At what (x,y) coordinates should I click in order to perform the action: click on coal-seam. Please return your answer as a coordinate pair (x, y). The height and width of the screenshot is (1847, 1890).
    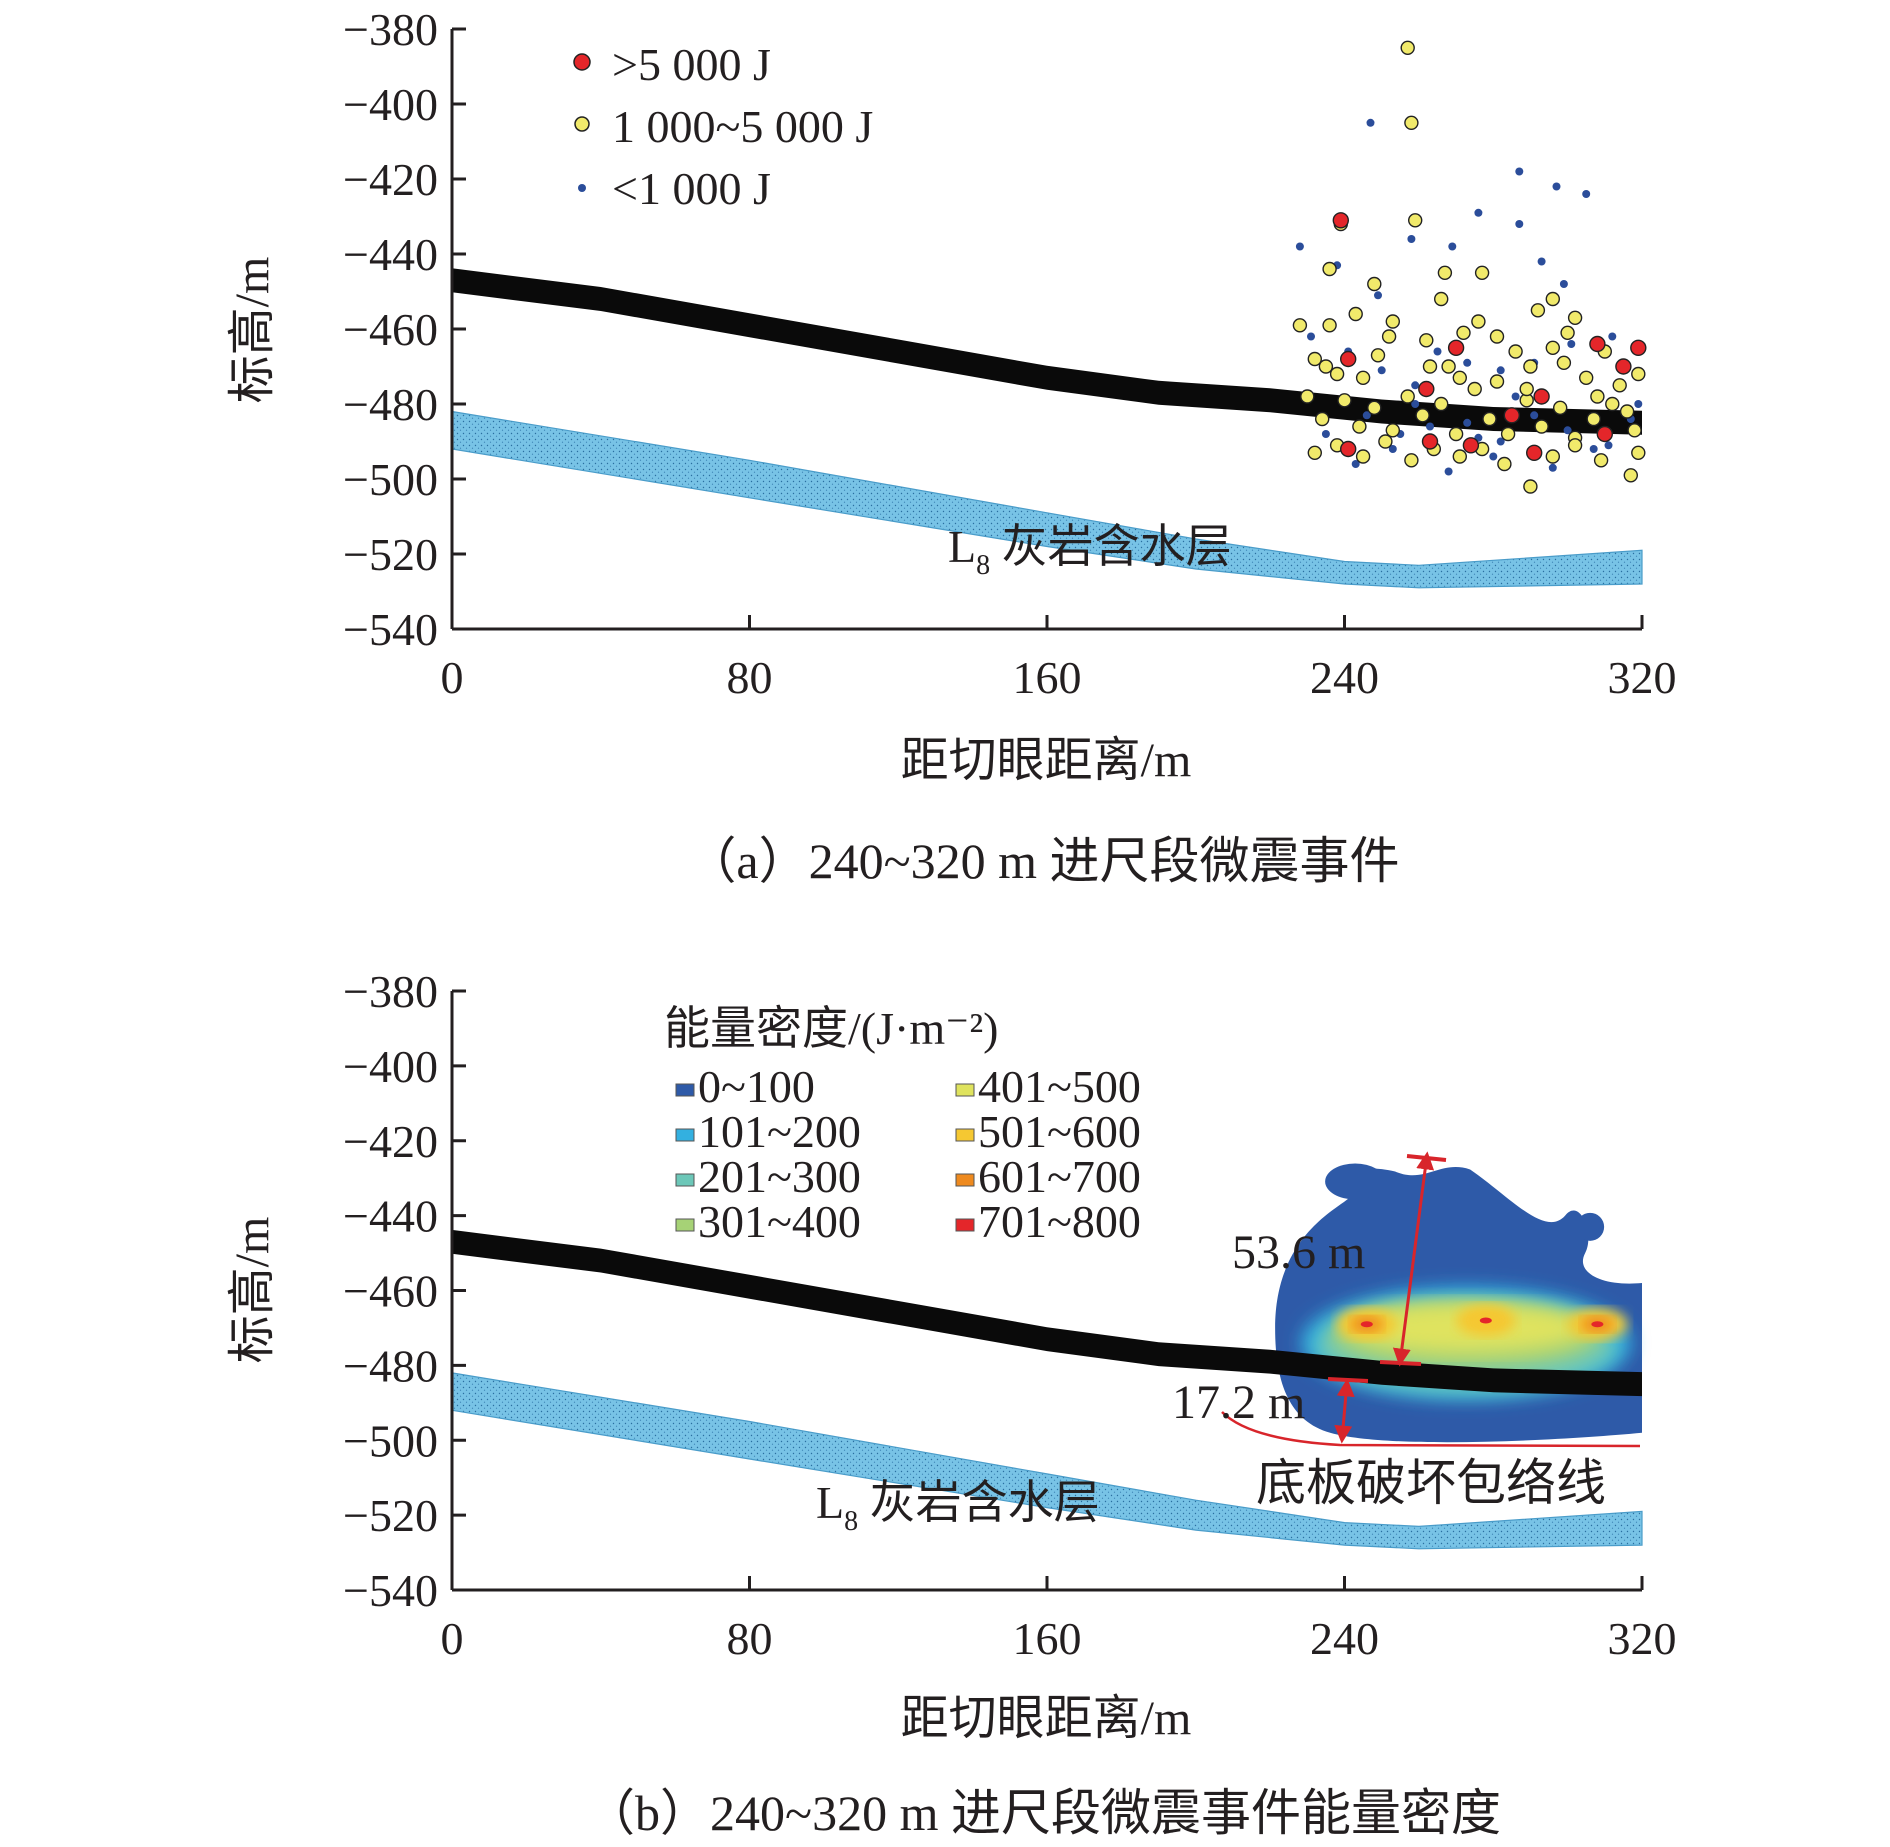
    Looking at the image, I should click on (1047, 1313).